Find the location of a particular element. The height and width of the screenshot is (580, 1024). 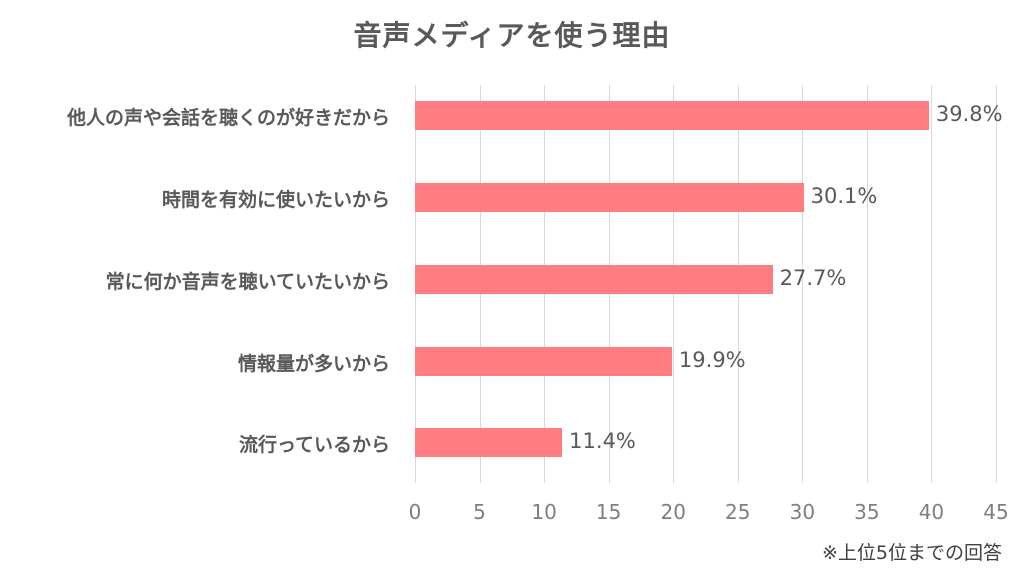

chart-title: 音声メディアを使う理由 is located at coordinates (512, 35).